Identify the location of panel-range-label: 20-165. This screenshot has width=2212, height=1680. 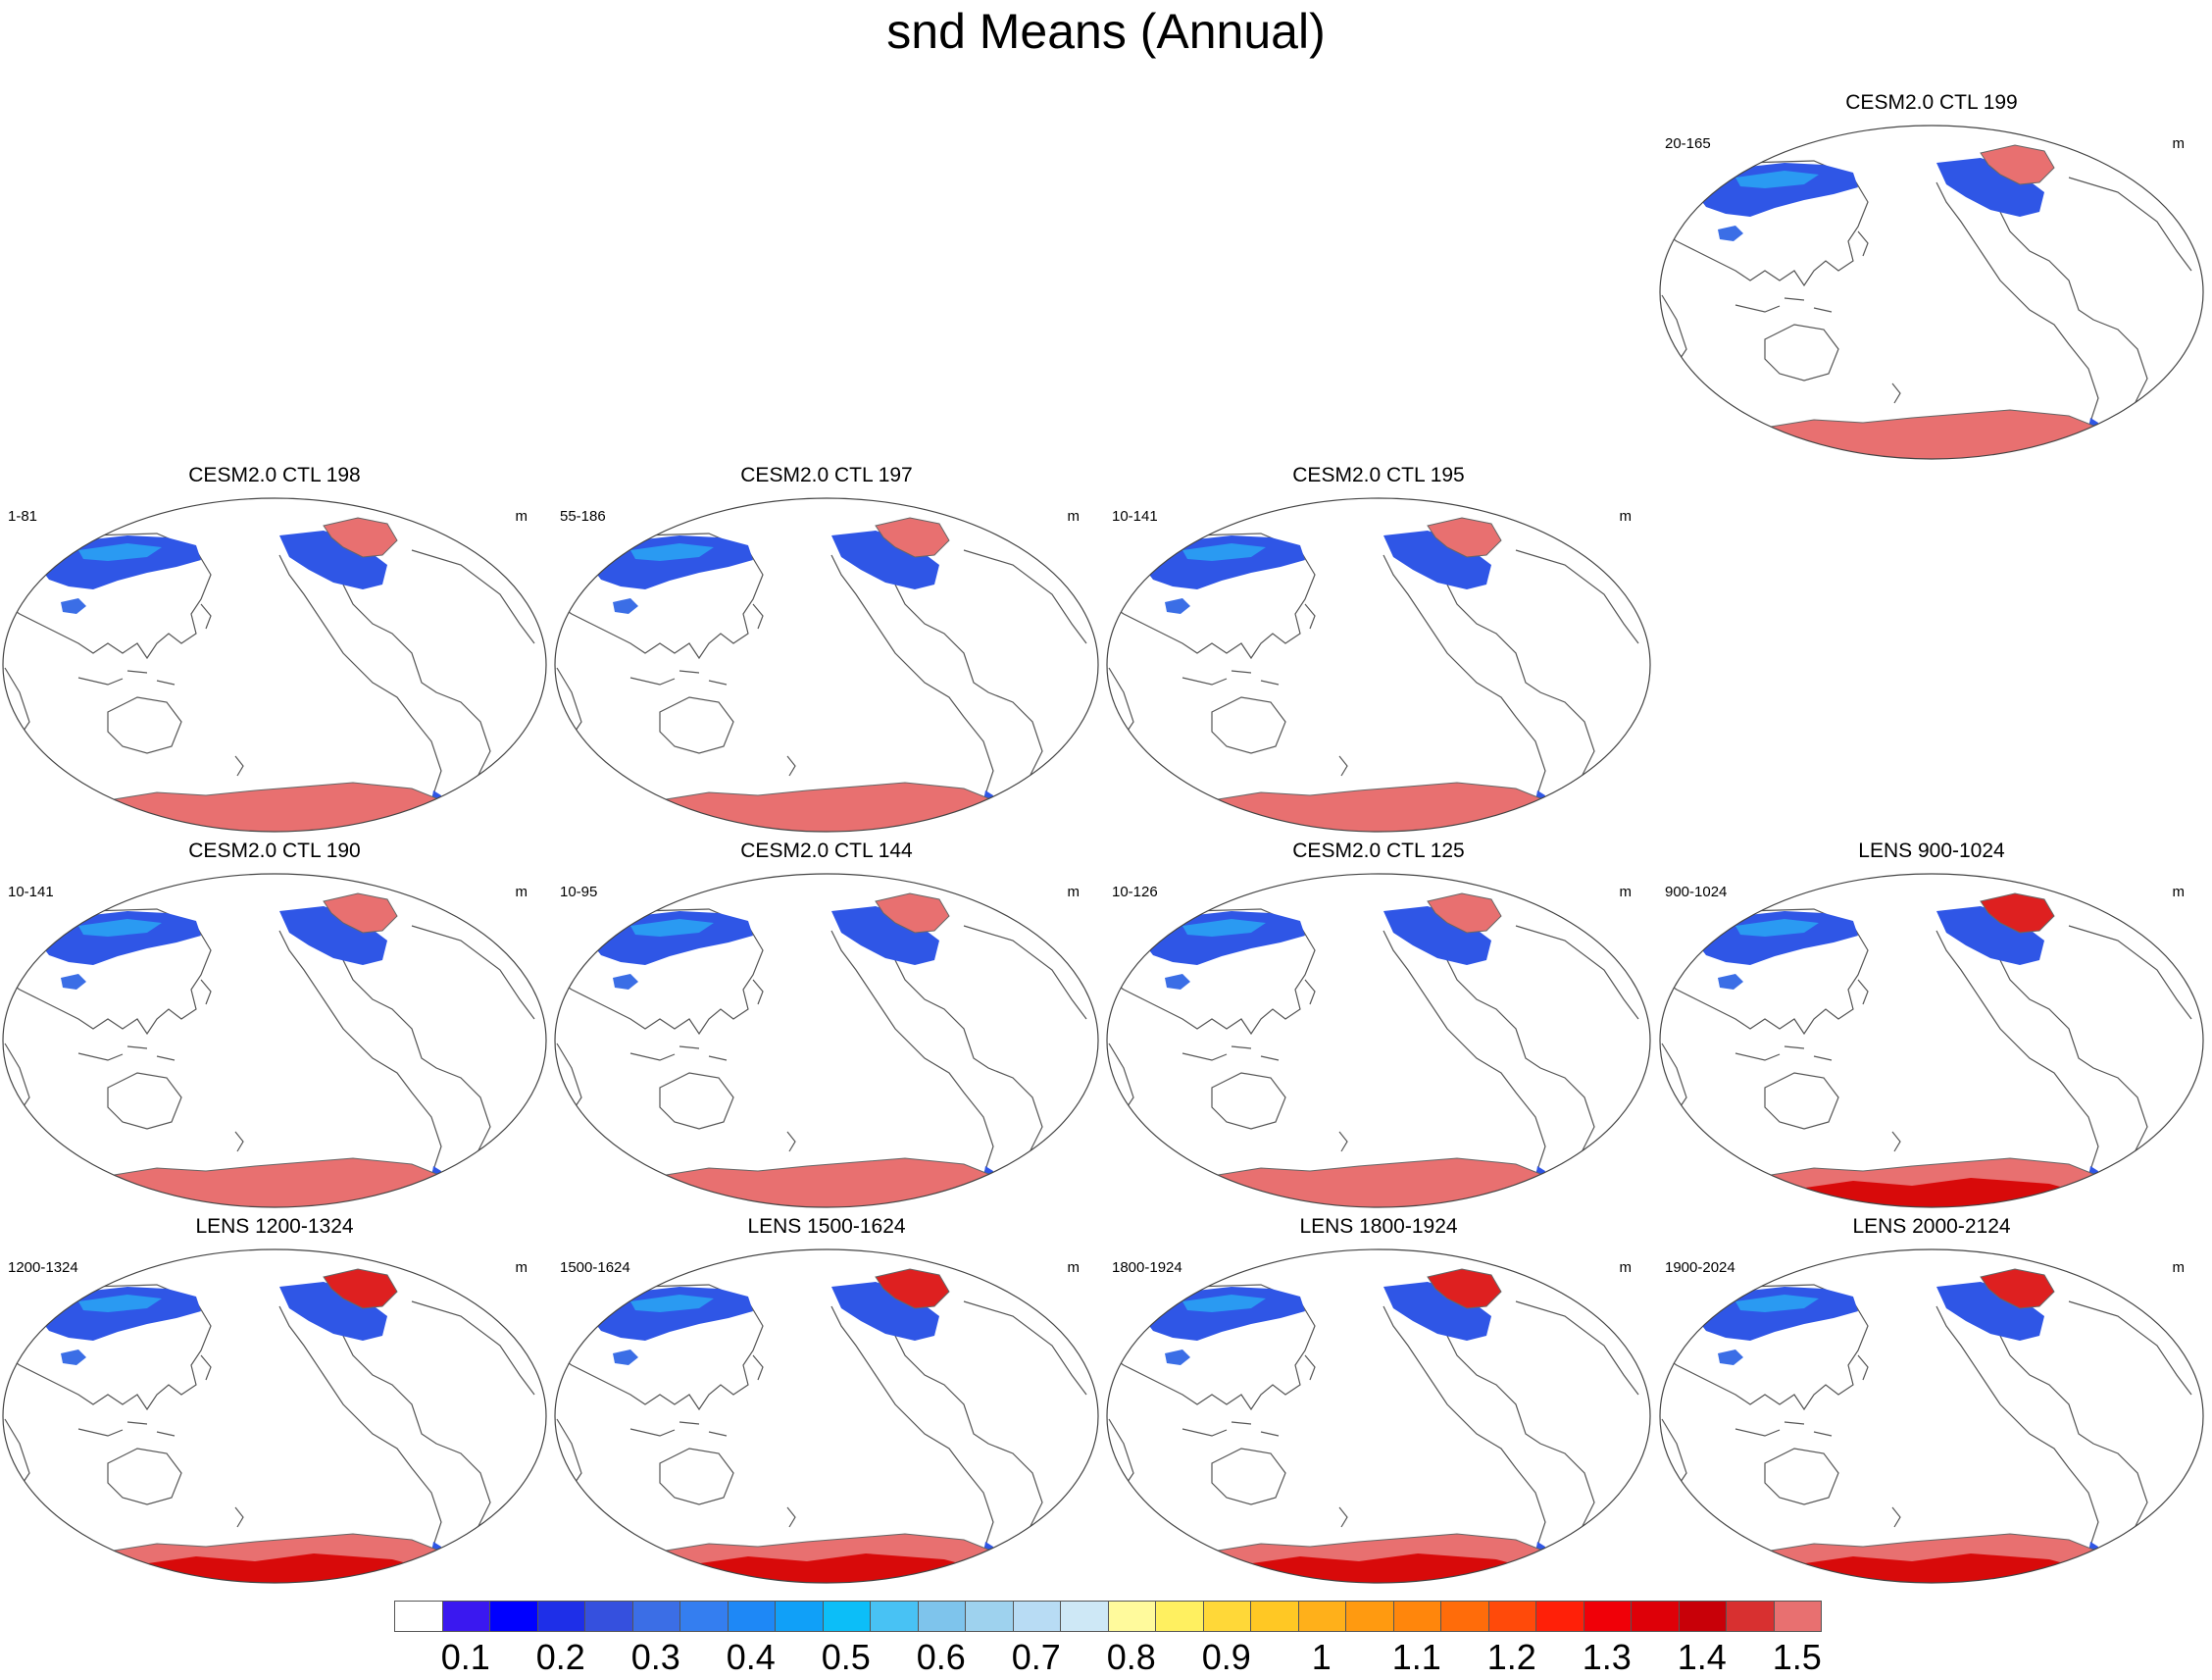
(1688, 143).